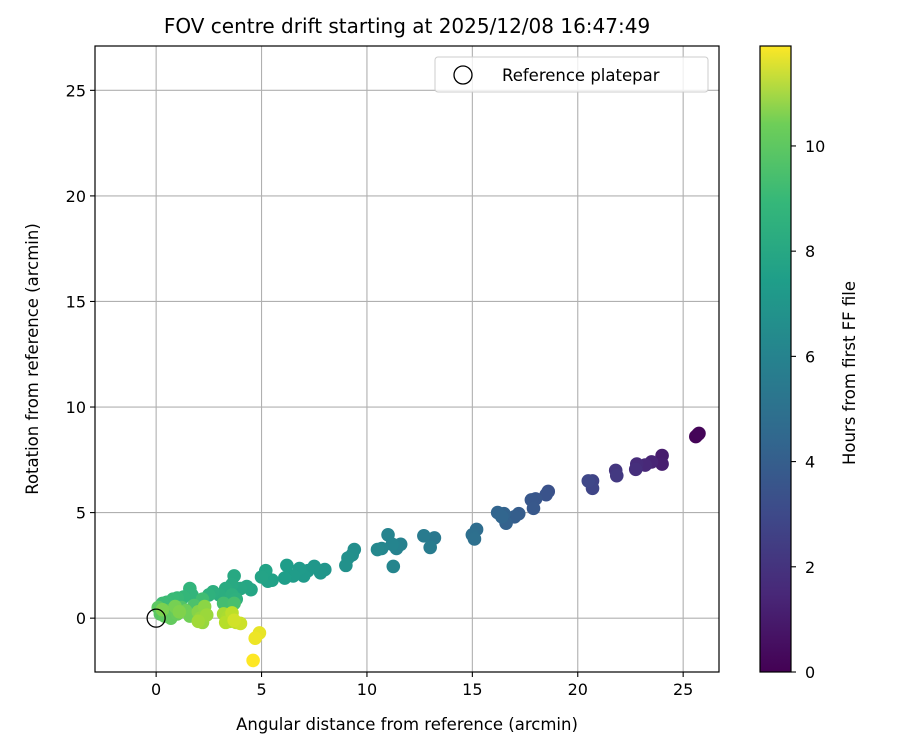 The image size is (900, 750). Describe the element at coordinates (810, 356) in the screenshot. I see `colorbar-tick-label: 6` at that location.